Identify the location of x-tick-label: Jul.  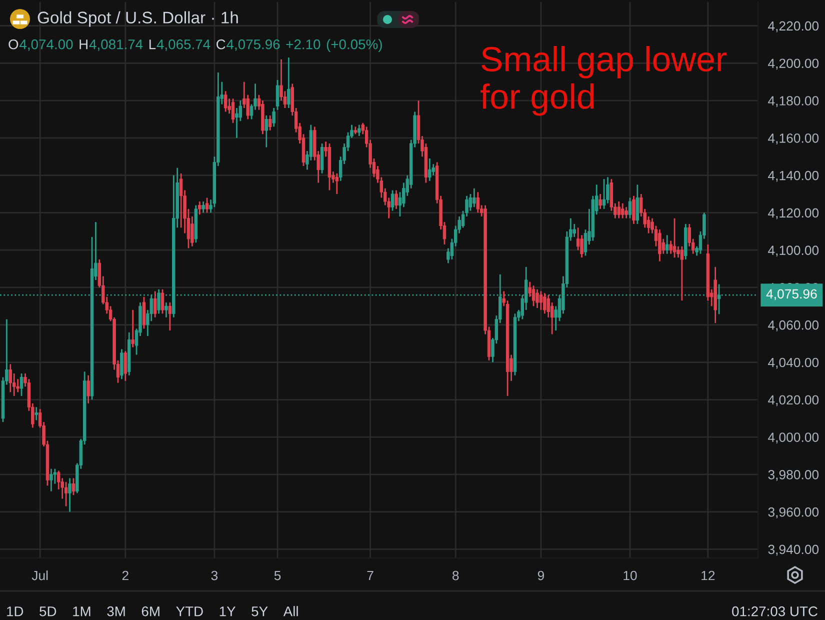
(40, 575).